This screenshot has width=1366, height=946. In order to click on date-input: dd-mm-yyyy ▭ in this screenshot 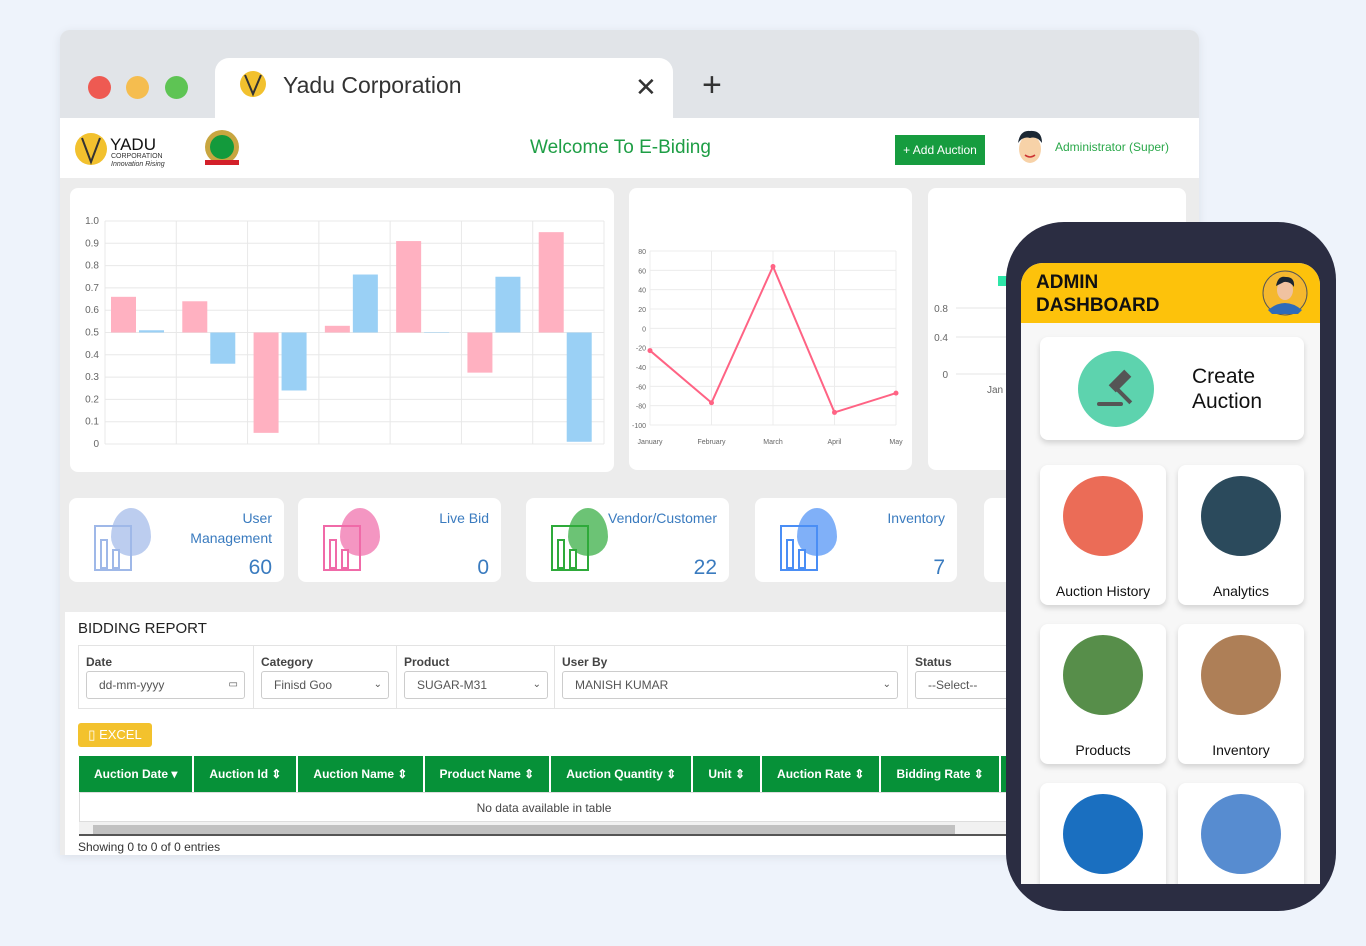, I will do `click(165, 685)`.